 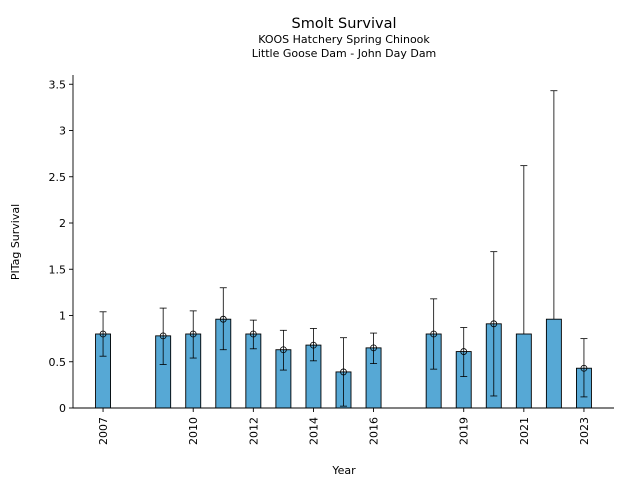 I want to click on x-tick-label-6: 2021, so click(x=524, y=431).